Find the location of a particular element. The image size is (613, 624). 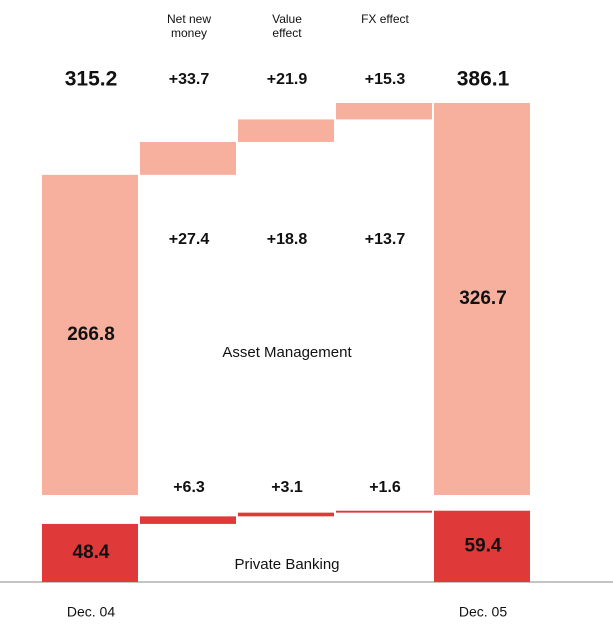

value-label: +1.6 is located at coordinates (385, 487).